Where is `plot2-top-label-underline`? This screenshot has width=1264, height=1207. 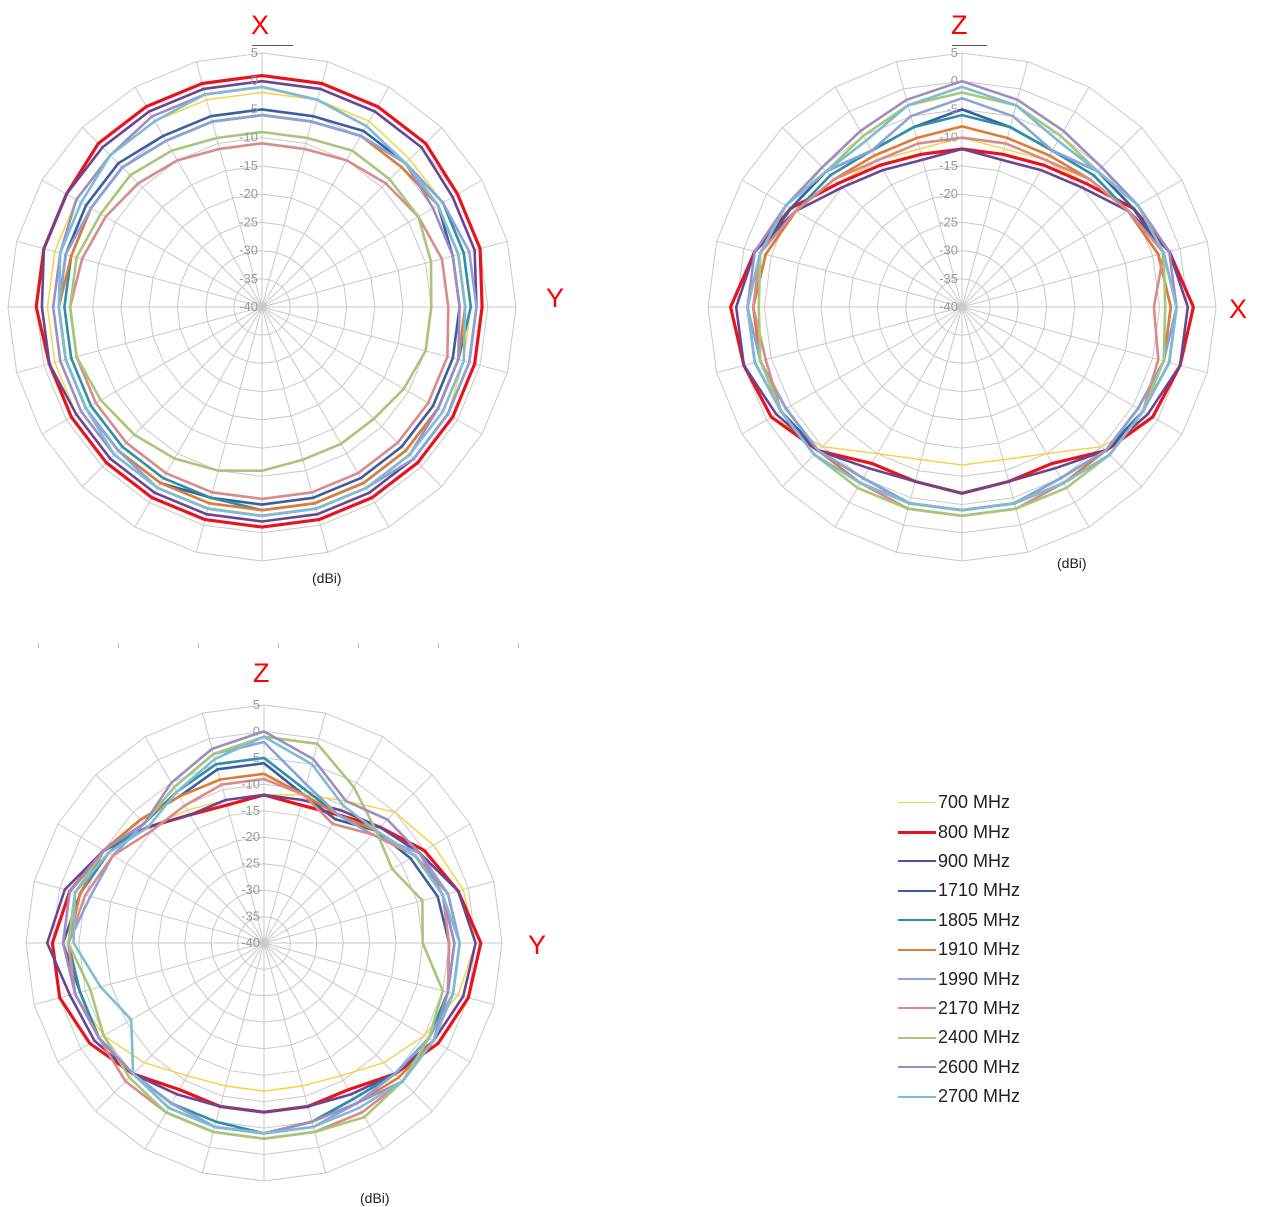 plot2-top-label-underline is located at coordinates (969, 45).